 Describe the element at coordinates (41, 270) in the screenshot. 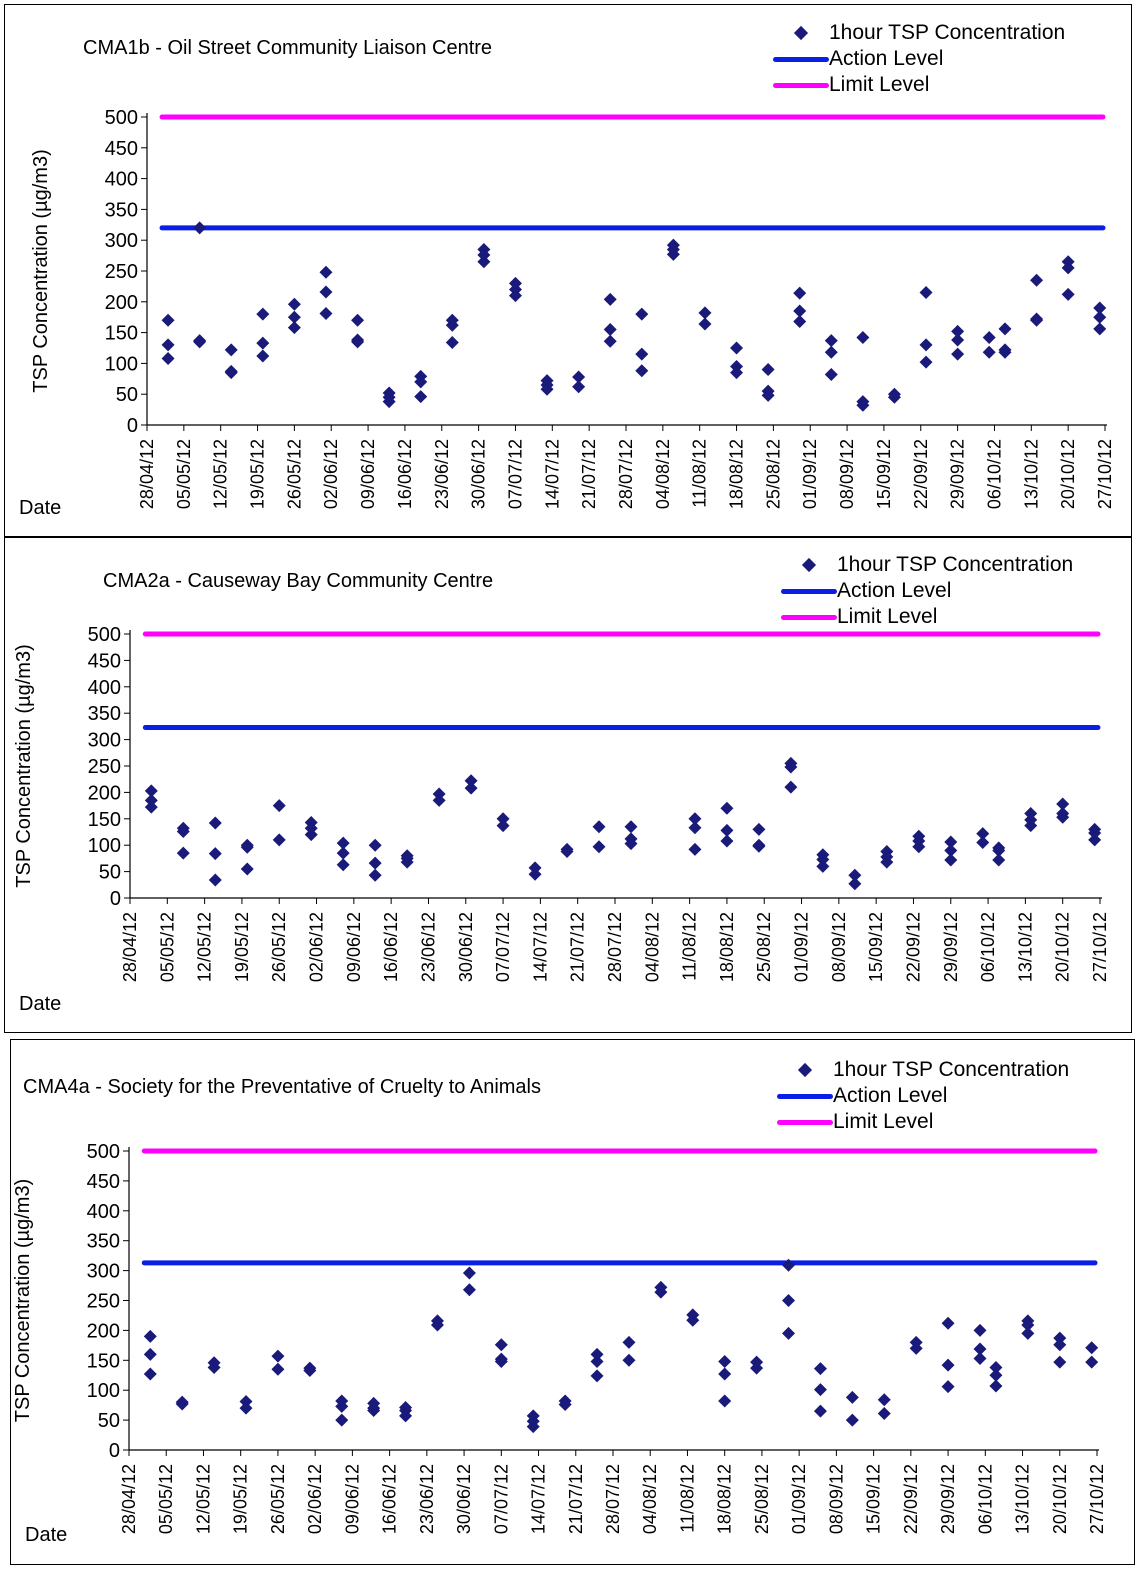

I see `y-axis-title: TSP Concentration (µg/m3)` at that location.